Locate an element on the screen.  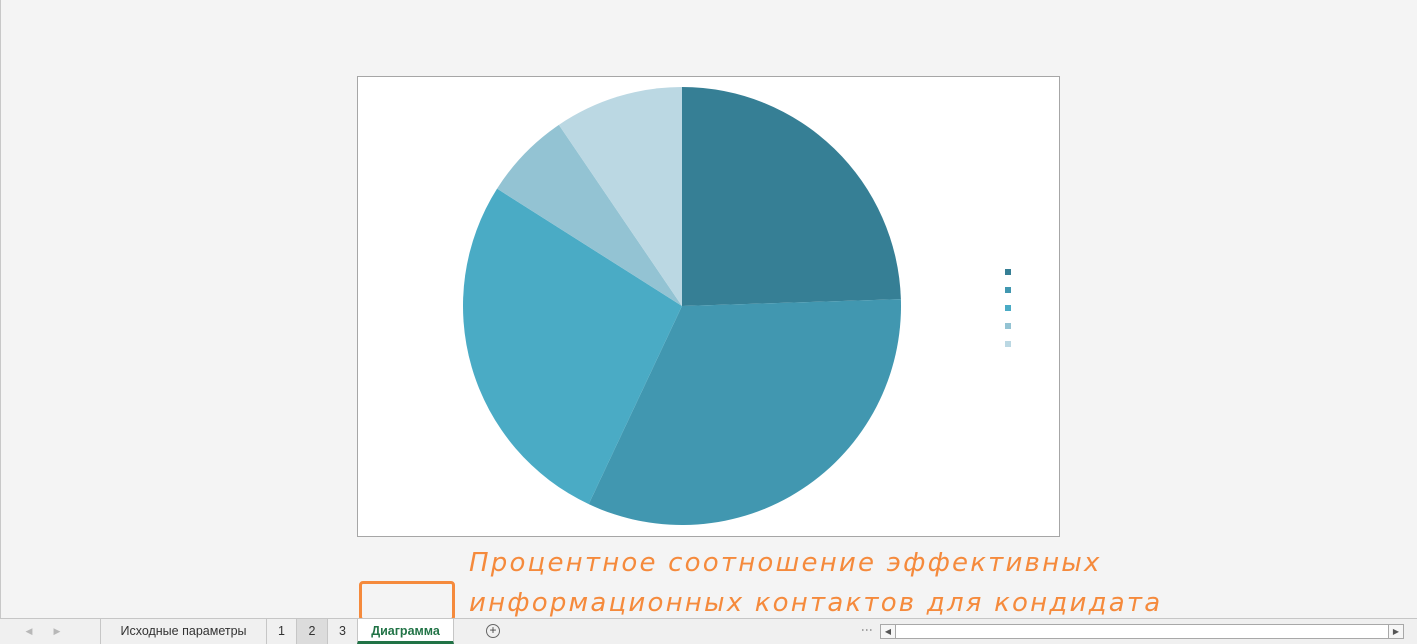
tab-1: 1 is located at coordinates (281, 631).